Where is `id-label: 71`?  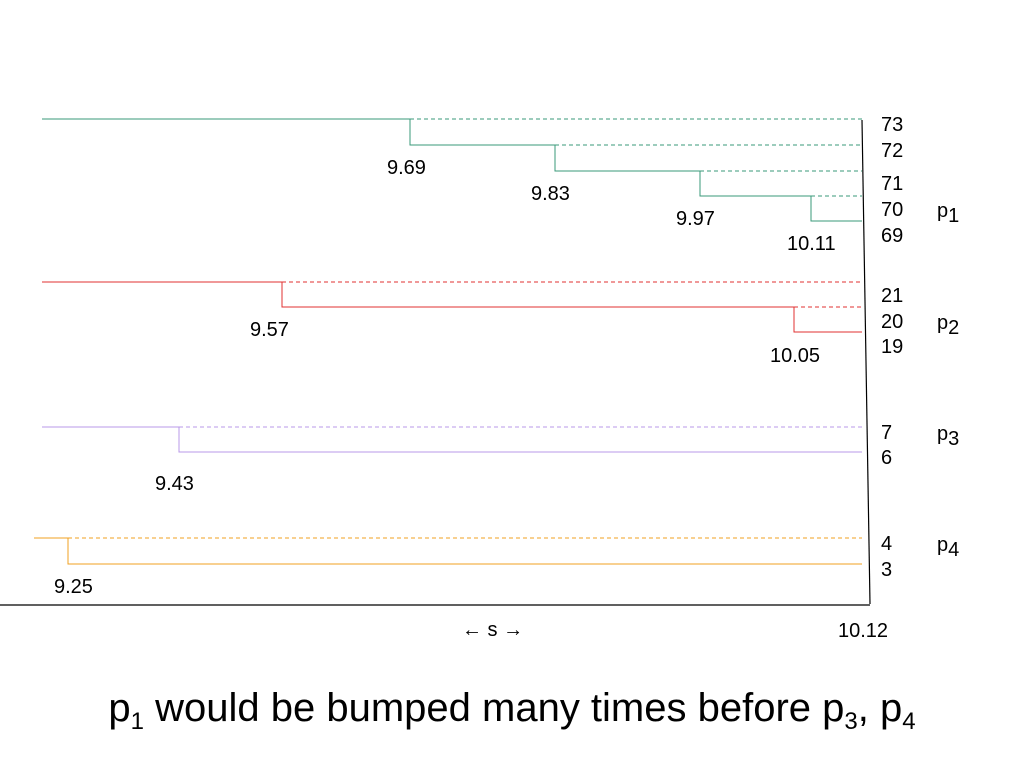 id-label: 71 is located at coordinates (892, 184).